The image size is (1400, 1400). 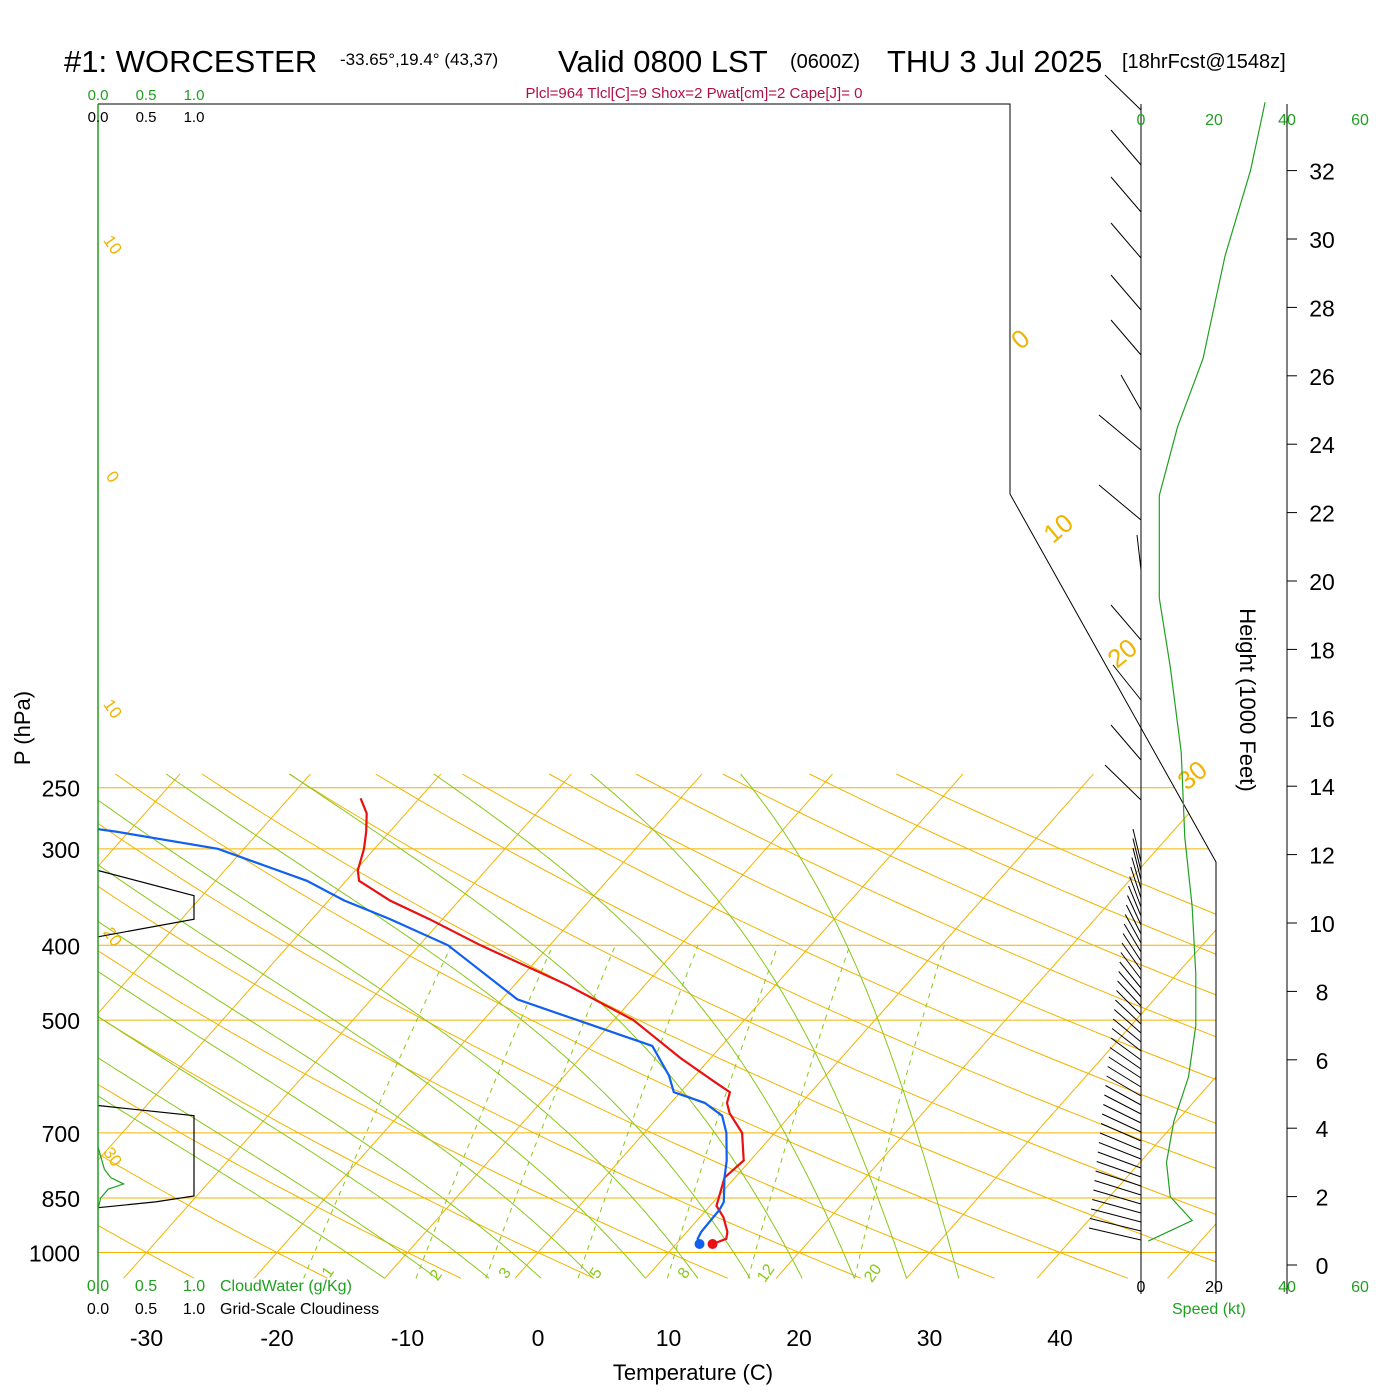 What do you see at coordinates (61, 1134) in the screenshot?
I see `pressure-tick-label: 700` at bounding box center [61, 1134].